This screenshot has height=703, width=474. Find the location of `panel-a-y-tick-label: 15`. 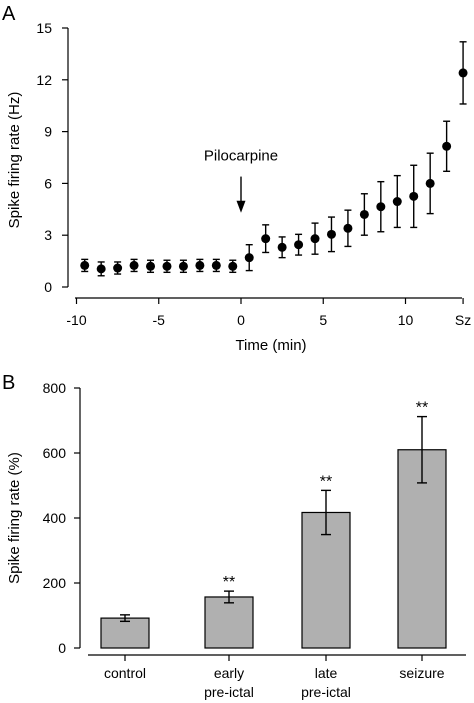

panel-a-y-tick-label: 15 is located at coordinates (44, 28).